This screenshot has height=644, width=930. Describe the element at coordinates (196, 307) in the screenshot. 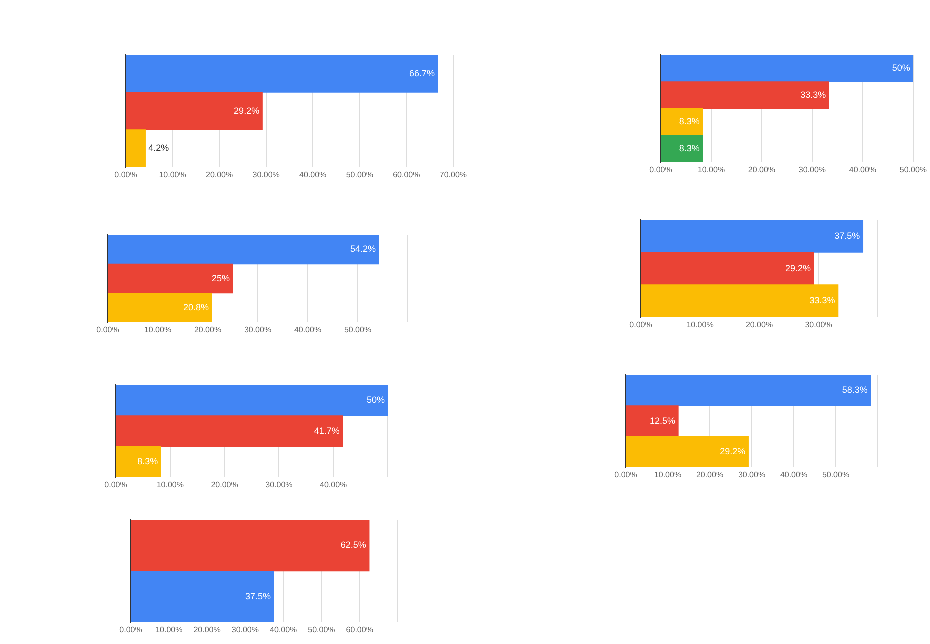

I see `data-label: 20.8%` at that location.